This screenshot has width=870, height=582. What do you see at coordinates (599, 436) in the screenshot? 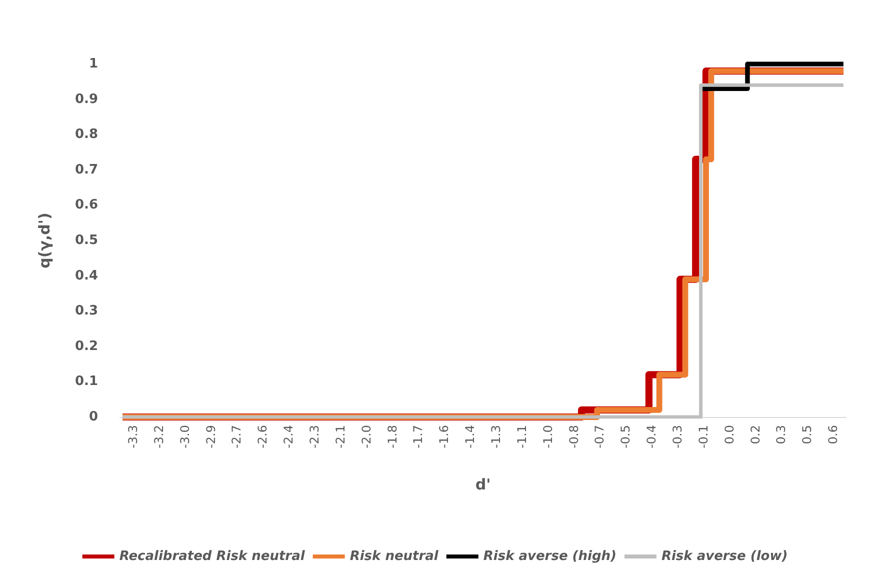
I see `x-tick-label: -0.7` at bounding box center [599, 436].